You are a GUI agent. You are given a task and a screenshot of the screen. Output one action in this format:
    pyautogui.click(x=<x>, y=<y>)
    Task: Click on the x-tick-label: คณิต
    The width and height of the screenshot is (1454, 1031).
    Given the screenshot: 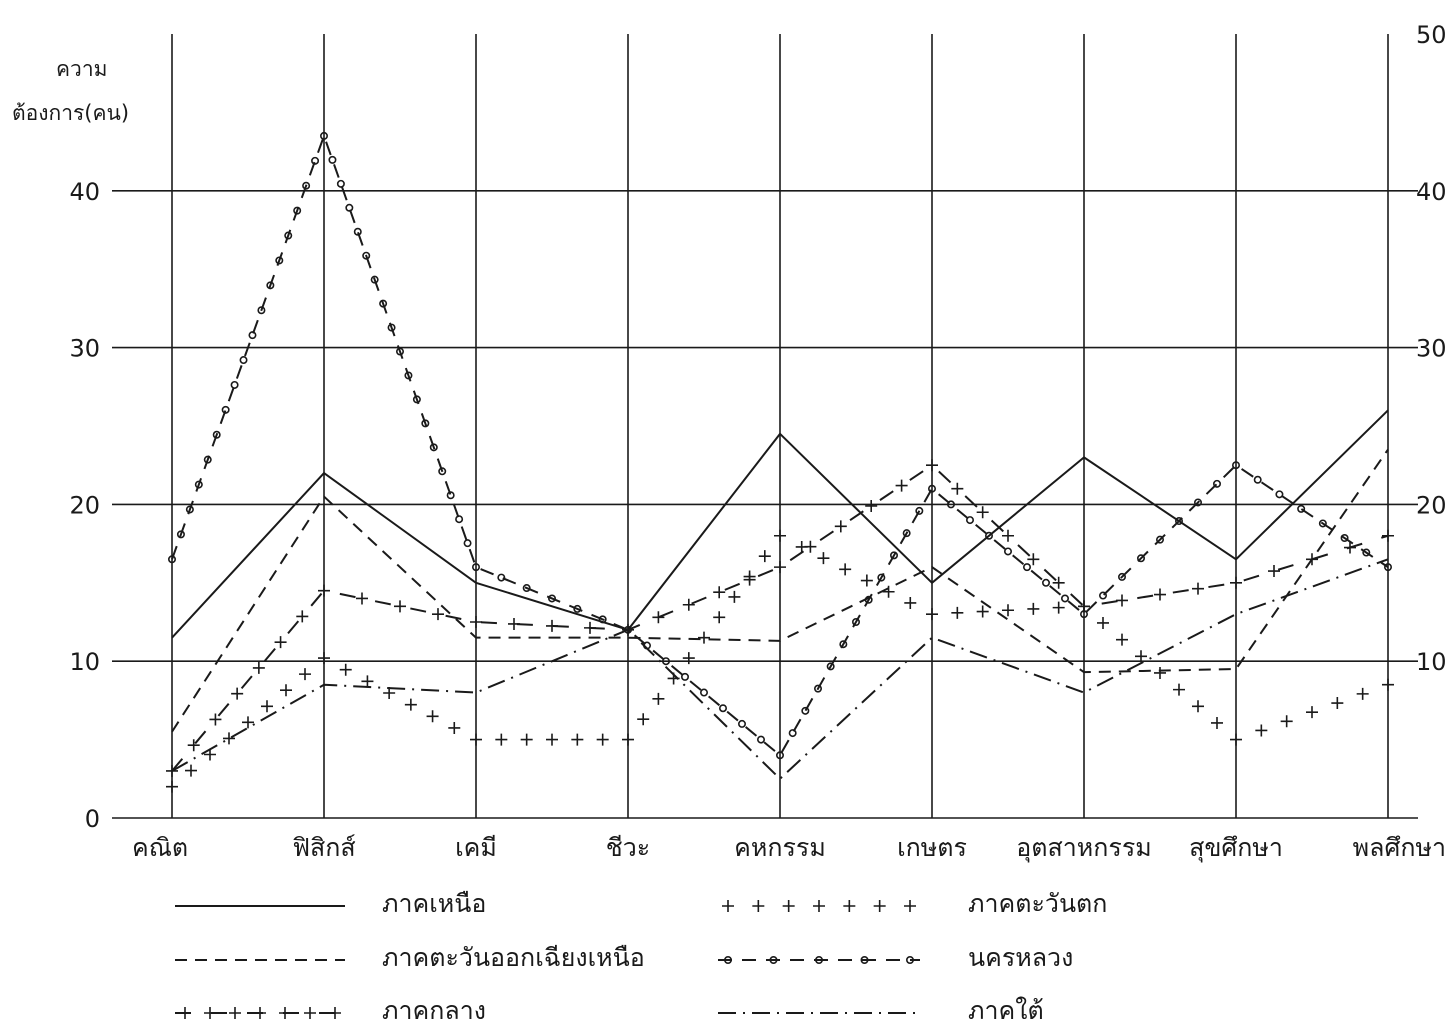 What is the action you would take?
    pyautogui.click(x=160, y=847)
    